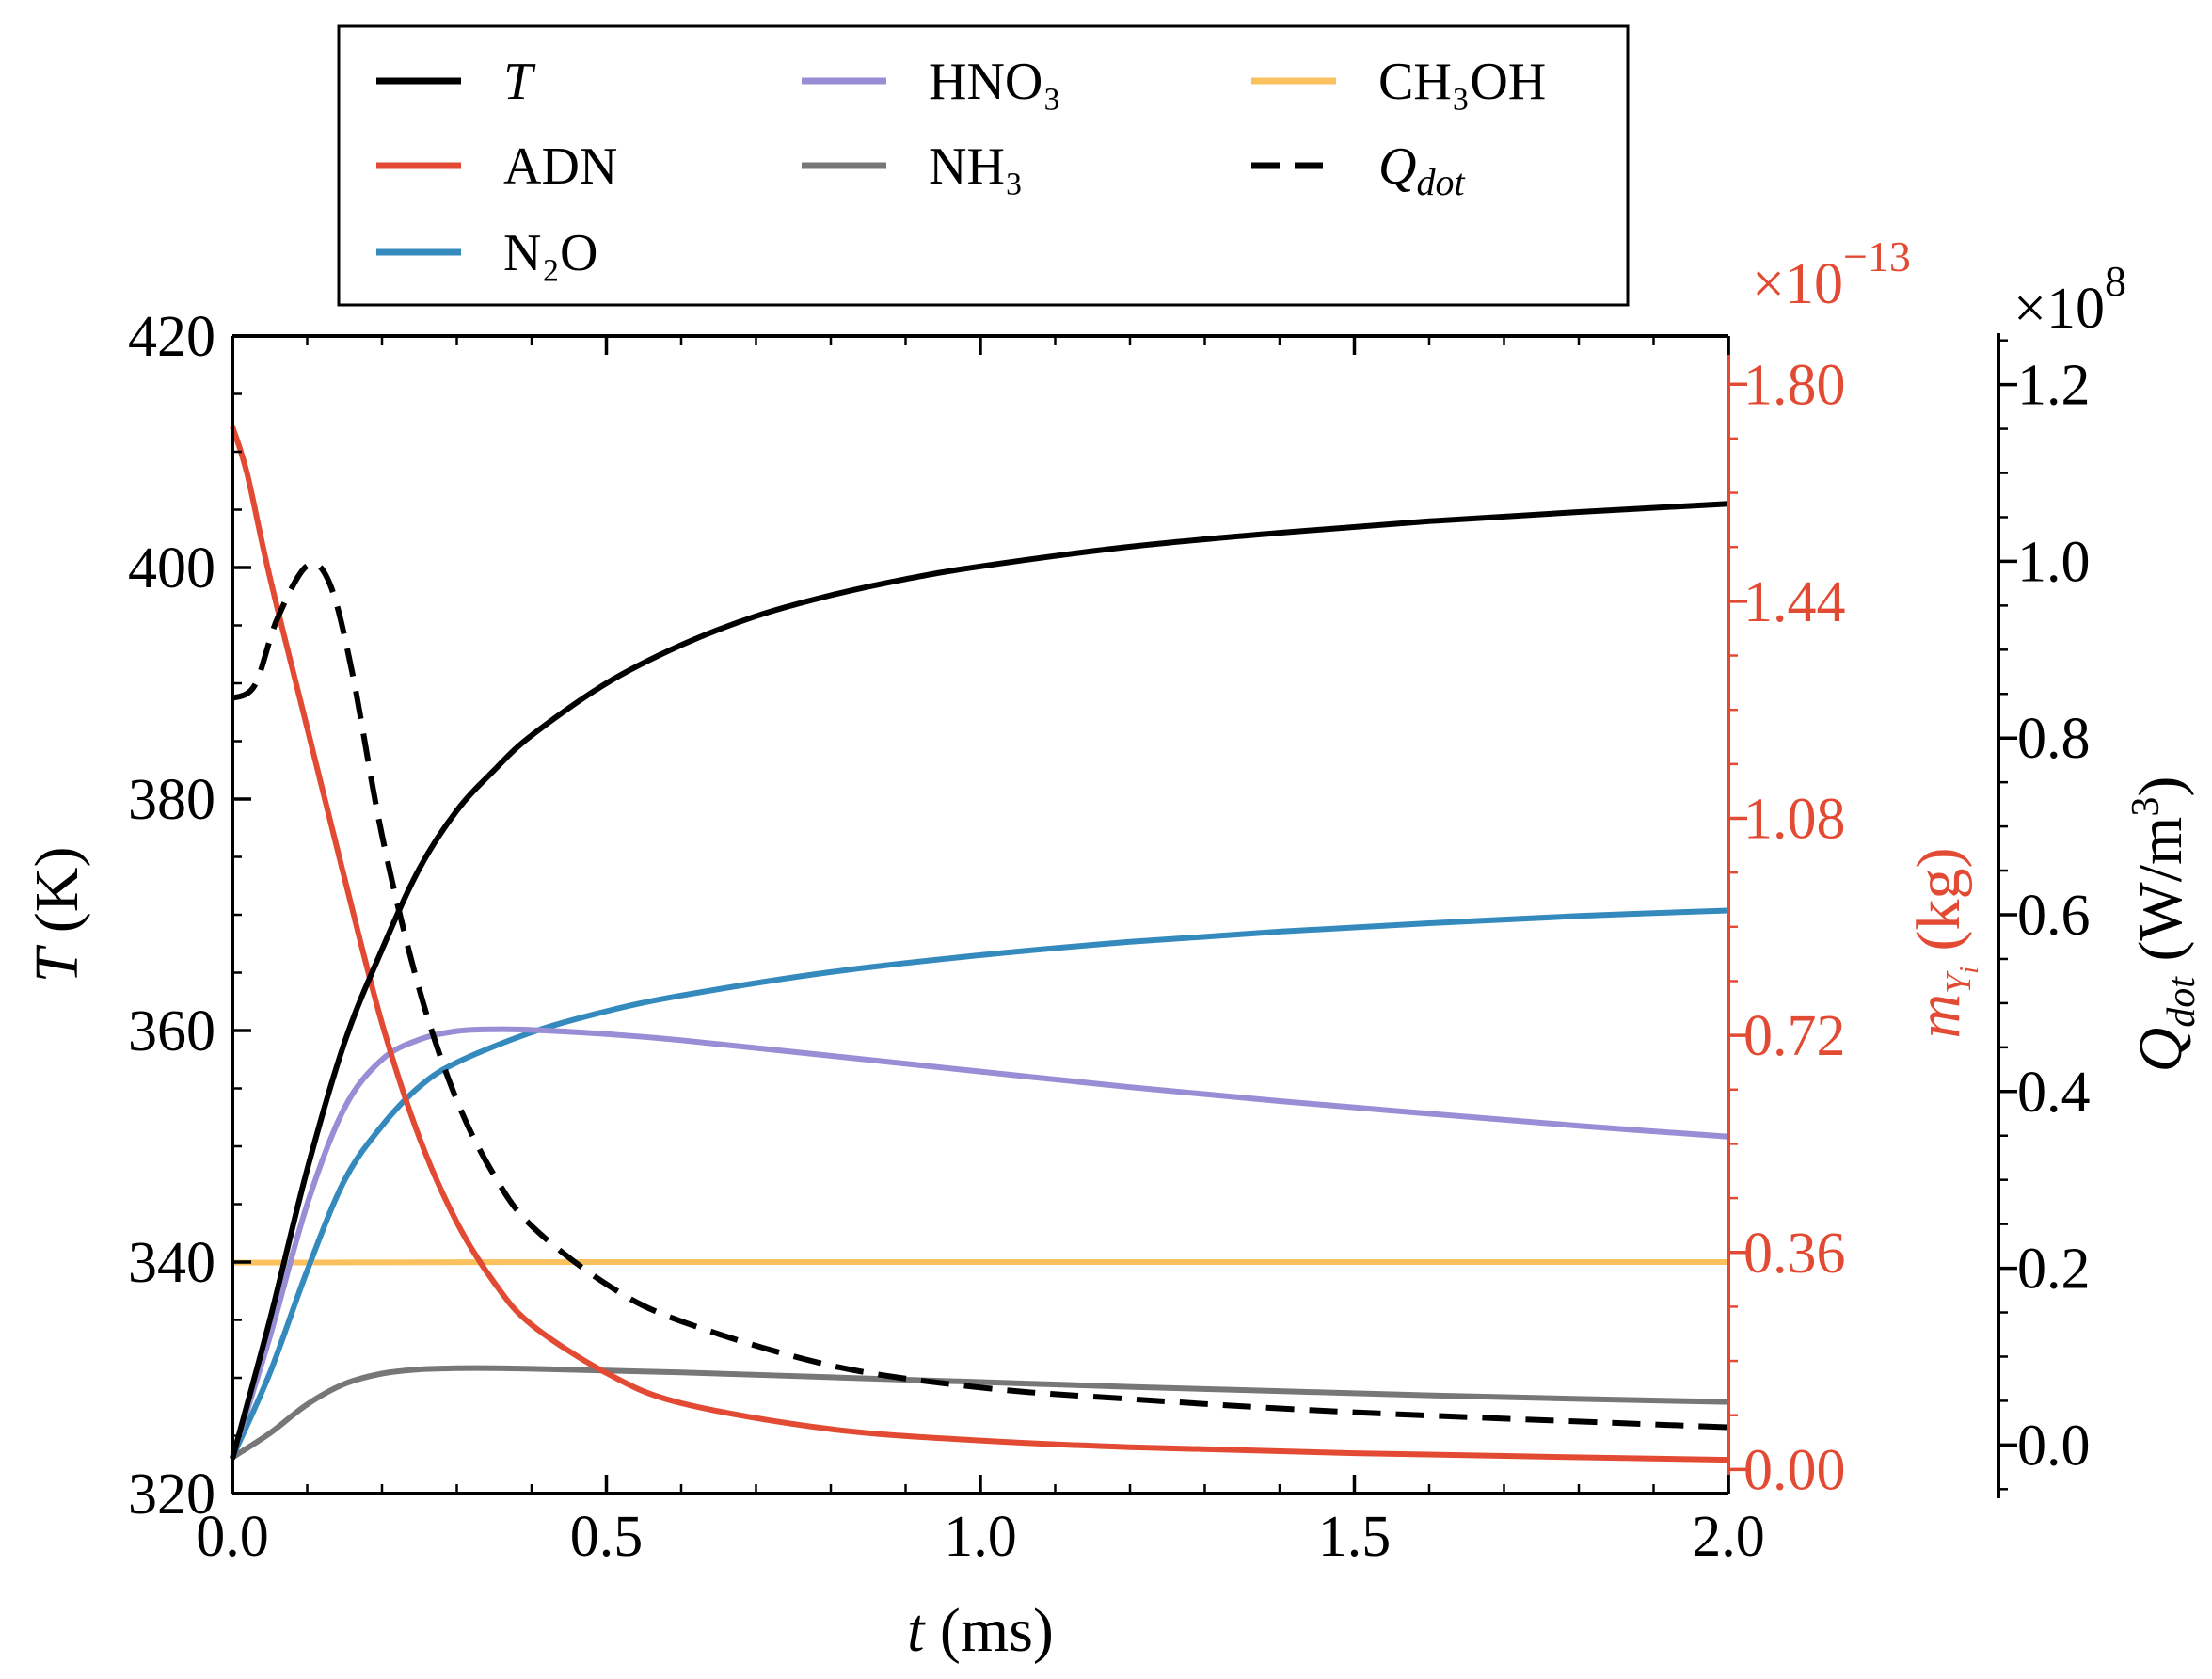 Image resolution: width=2212 pixels, height=1679 pixels. I want to click on x-tick-label: 0.0, so click(232, 1537).